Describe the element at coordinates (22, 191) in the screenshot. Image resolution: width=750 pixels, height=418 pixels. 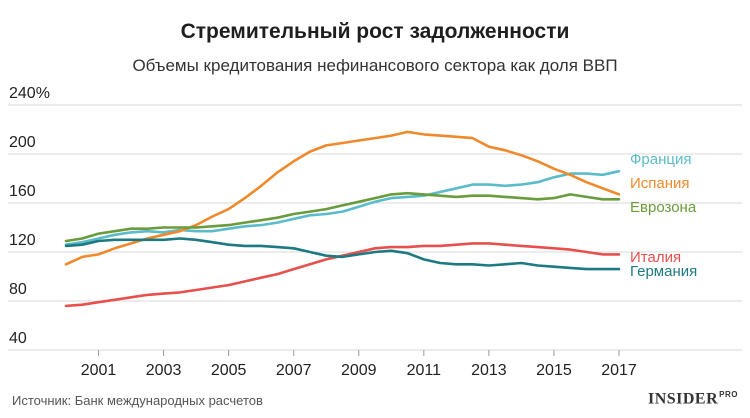
I see `y-tick-label: 160` at that location.